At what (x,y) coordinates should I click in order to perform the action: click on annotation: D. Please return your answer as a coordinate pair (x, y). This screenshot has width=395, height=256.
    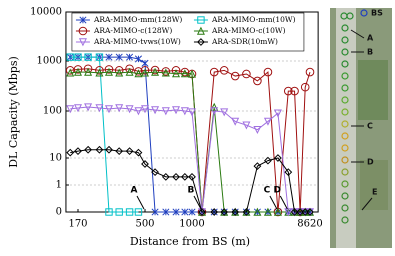
    Looking at the image, I should click on (277, 191).